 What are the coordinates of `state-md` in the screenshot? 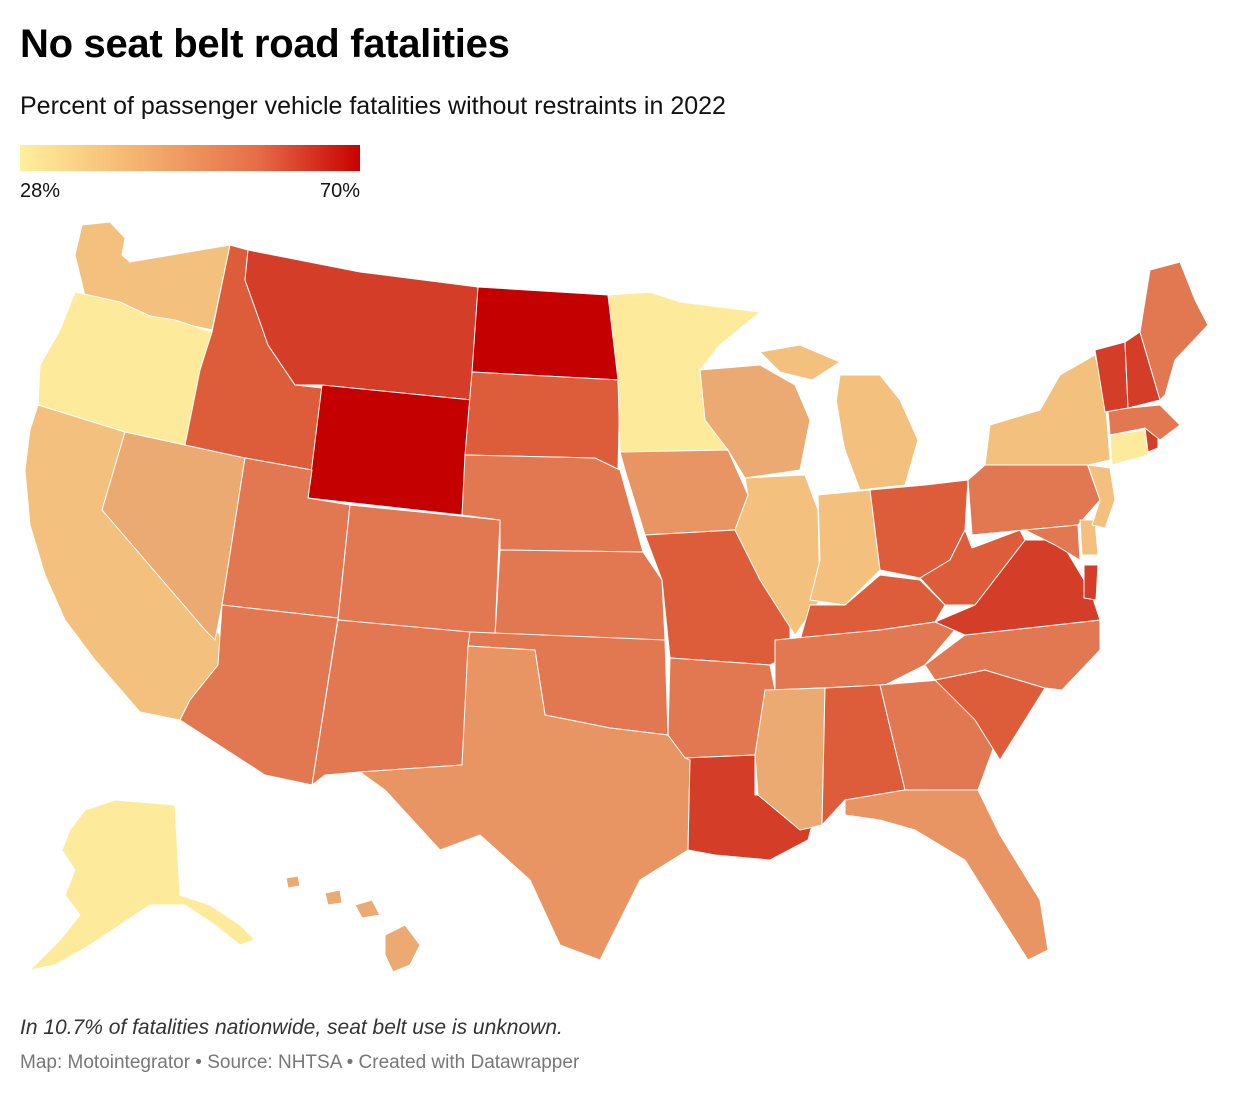 It's located at (1026, 542).